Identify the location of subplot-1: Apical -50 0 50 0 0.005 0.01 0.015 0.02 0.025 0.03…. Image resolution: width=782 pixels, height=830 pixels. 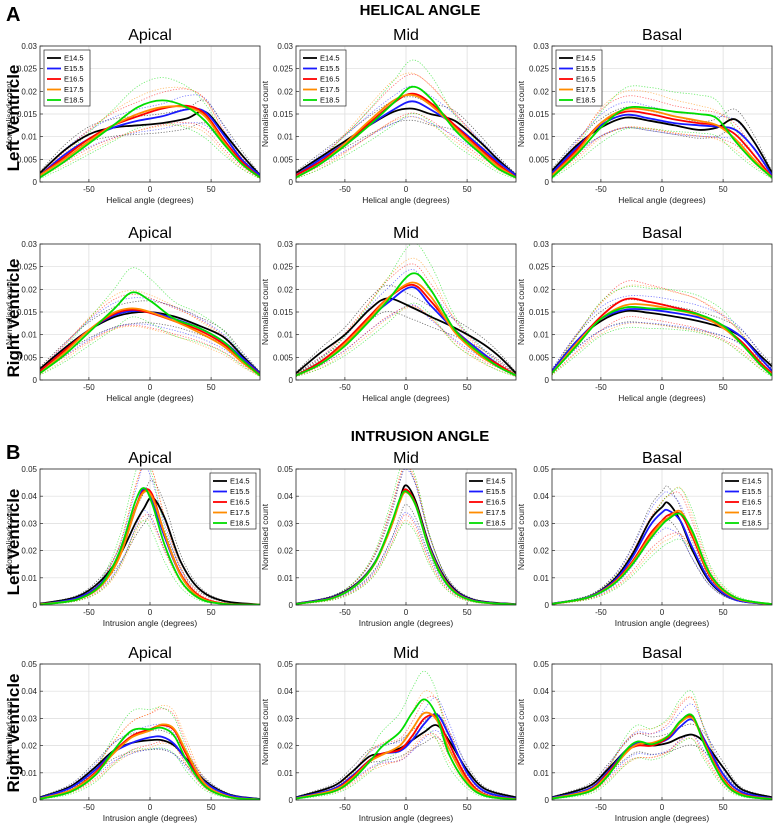
(132, 116).